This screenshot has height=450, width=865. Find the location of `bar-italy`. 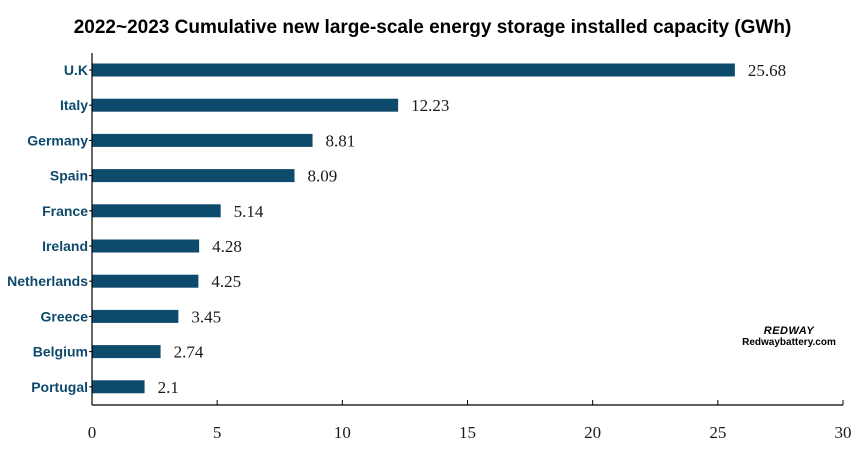

bar-italy is located at coordinates (245, 105).